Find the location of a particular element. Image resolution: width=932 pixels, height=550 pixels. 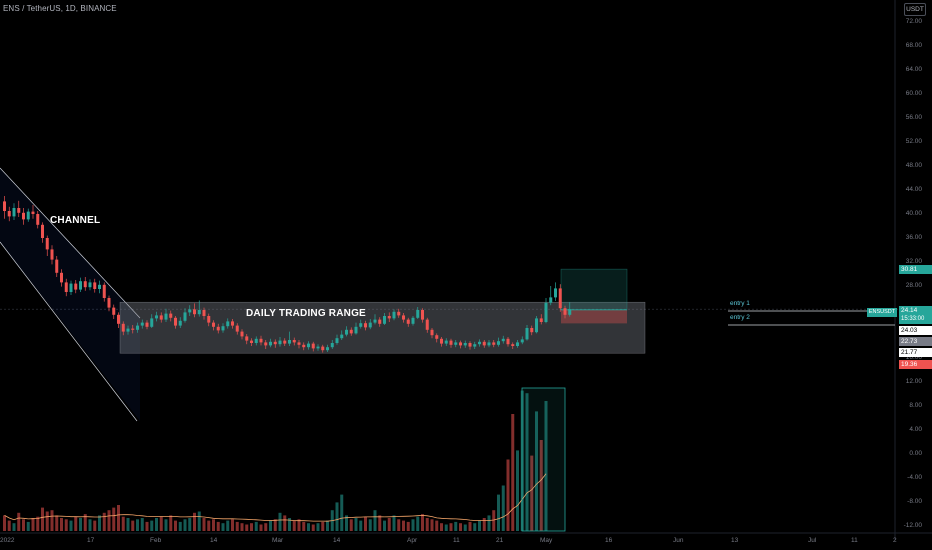

volume-bars is located at coordinates (275, 460).